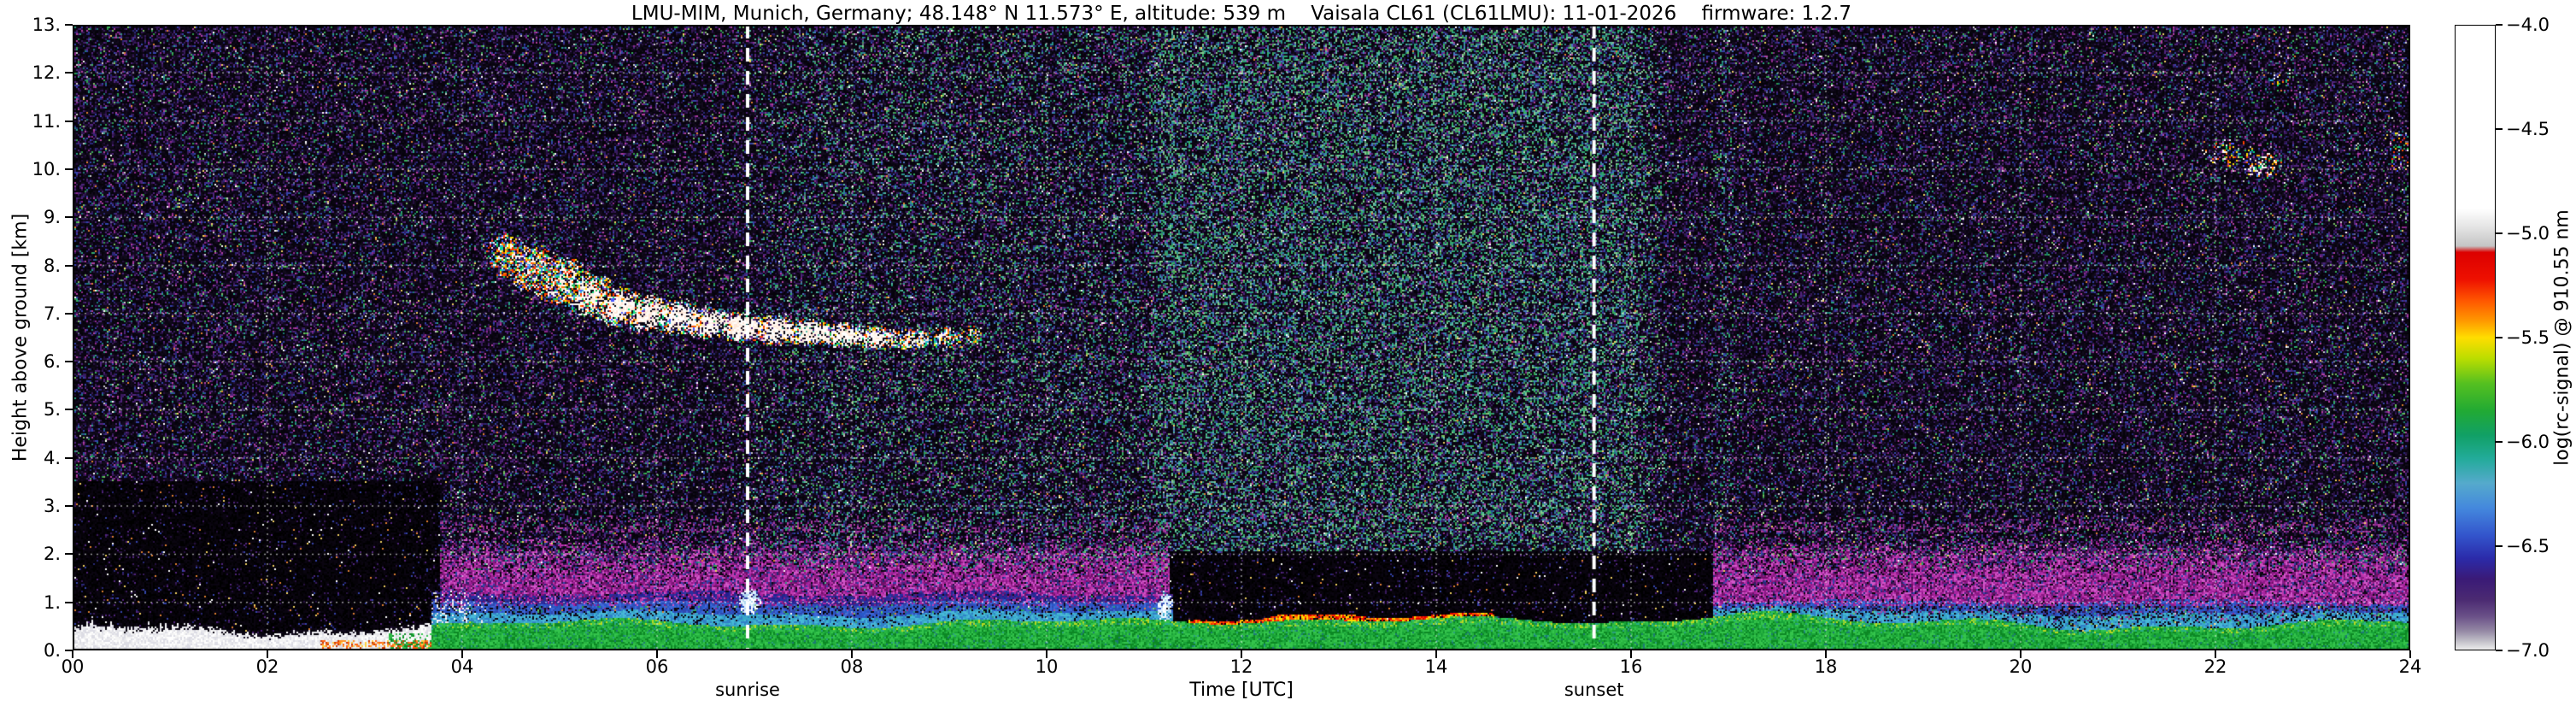 This screenshot has width=2576, height=706. I want to click on y-tick-label: 3., so click(52, 506).